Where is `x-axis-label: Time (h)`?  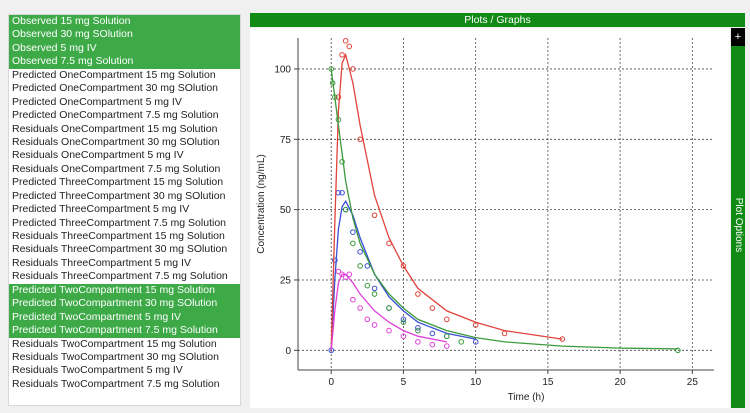 x-axis-label: Time (h) is located at coordinates (526, 397).